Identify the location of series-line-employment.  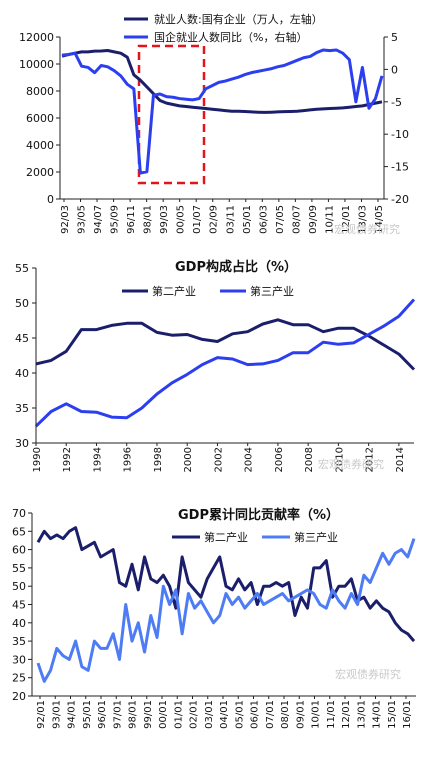
(222, 81).